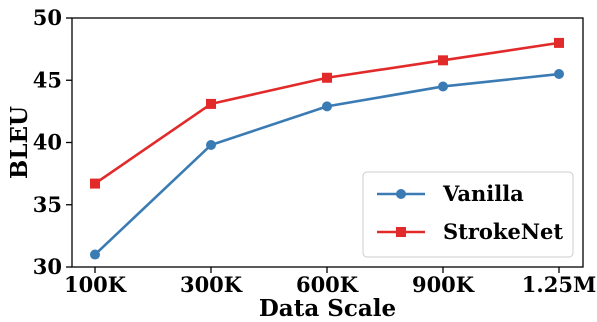  I want to click on y-axis: 30 35 40 45 50, so click(52, 142).